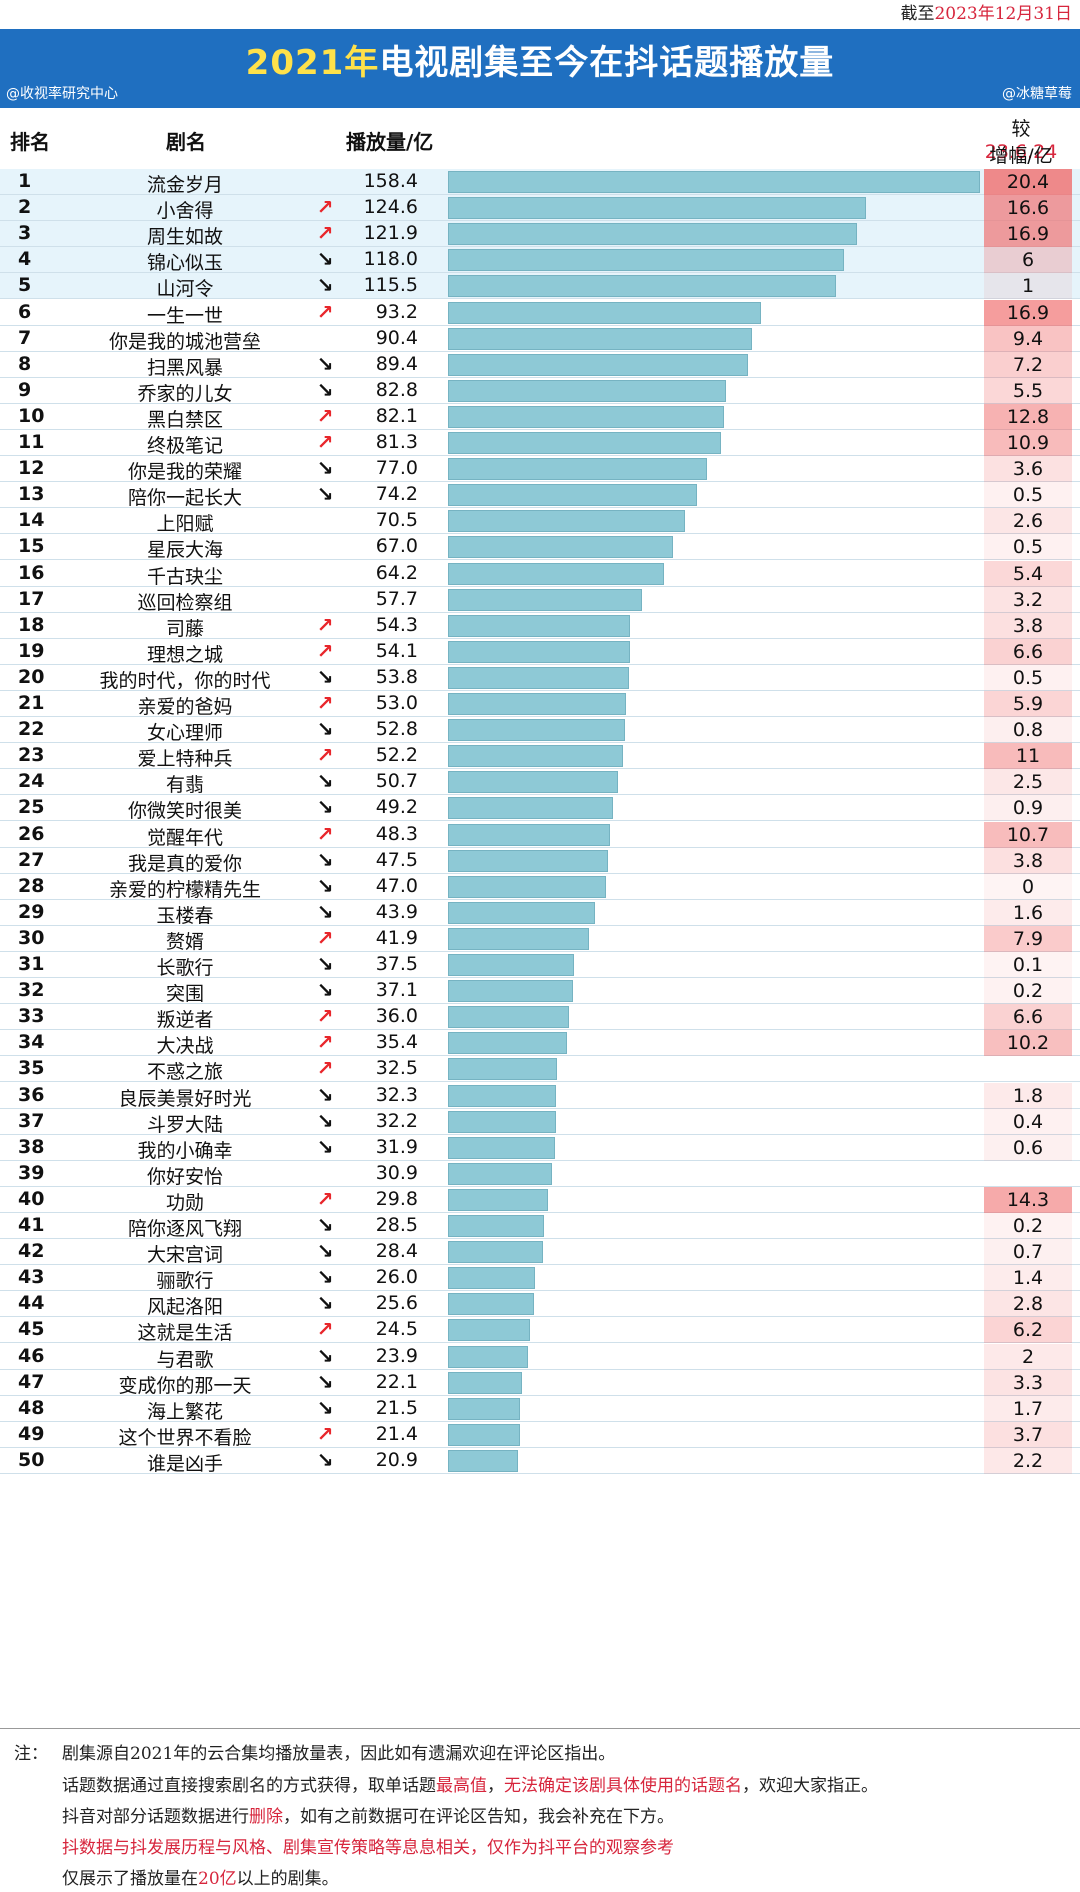  What do you see at coordinates (31, 1068) in the screenshot?
I see `row-rank: 35` at bounding box center [31, 1068].